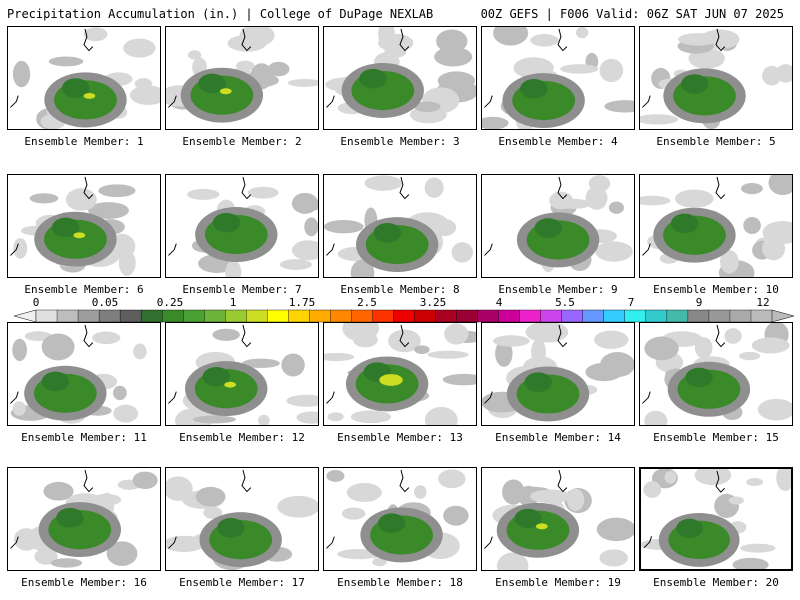 This screenshot has width=800, height=600. What do you see at coordinates (84, 582) in the screenshot?
I see `ensemble-member-label: Ensemble Member: 16` at bounding box center [84, 582].